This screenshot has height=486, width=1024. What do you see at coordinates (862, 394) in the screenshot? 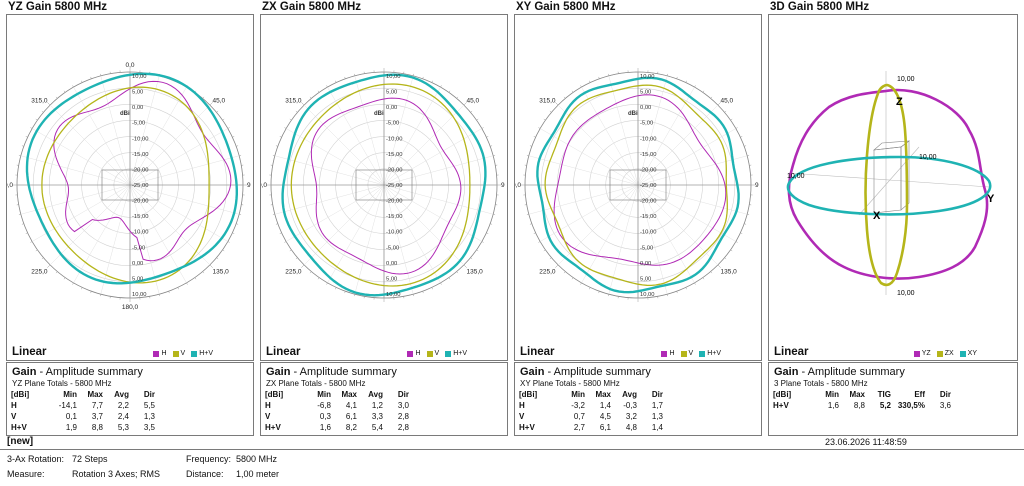
I see `table-header-row: [dBi] Min Max TIG Eff Dir` at bounding box center [862, 394].